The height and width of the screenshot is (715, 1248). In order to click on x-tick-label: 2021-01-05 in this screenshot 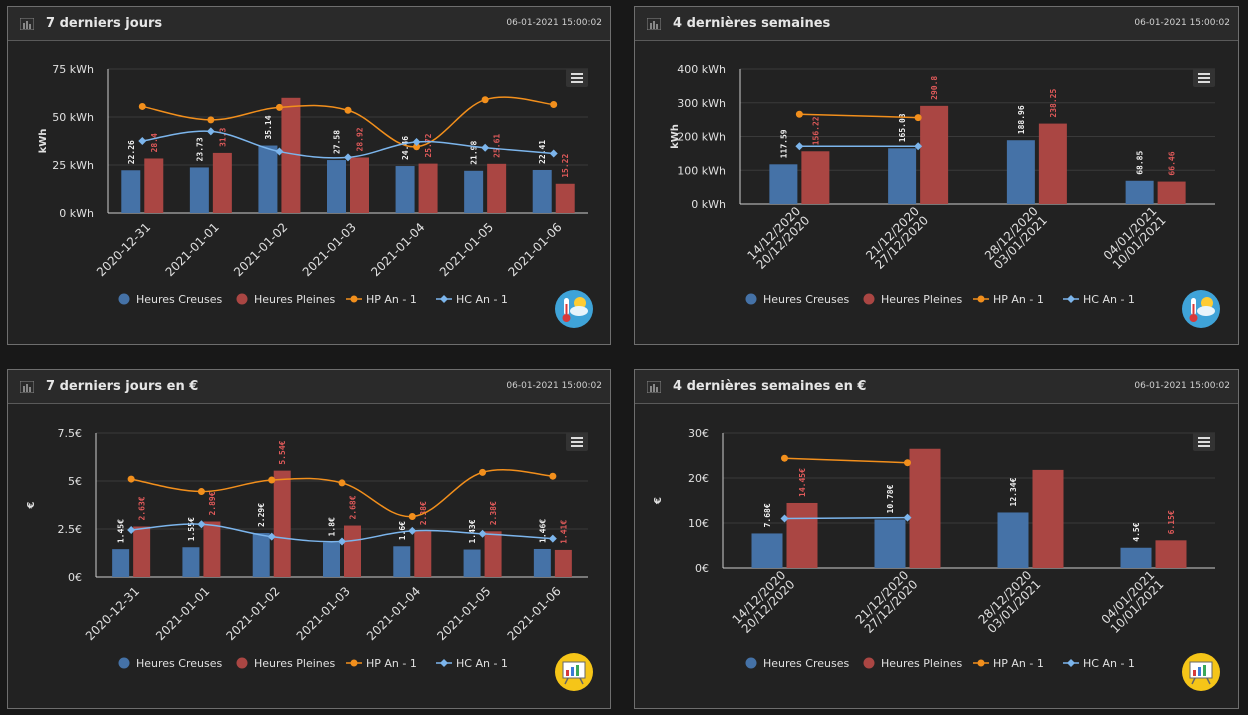, I will do `click(466, 249)`.